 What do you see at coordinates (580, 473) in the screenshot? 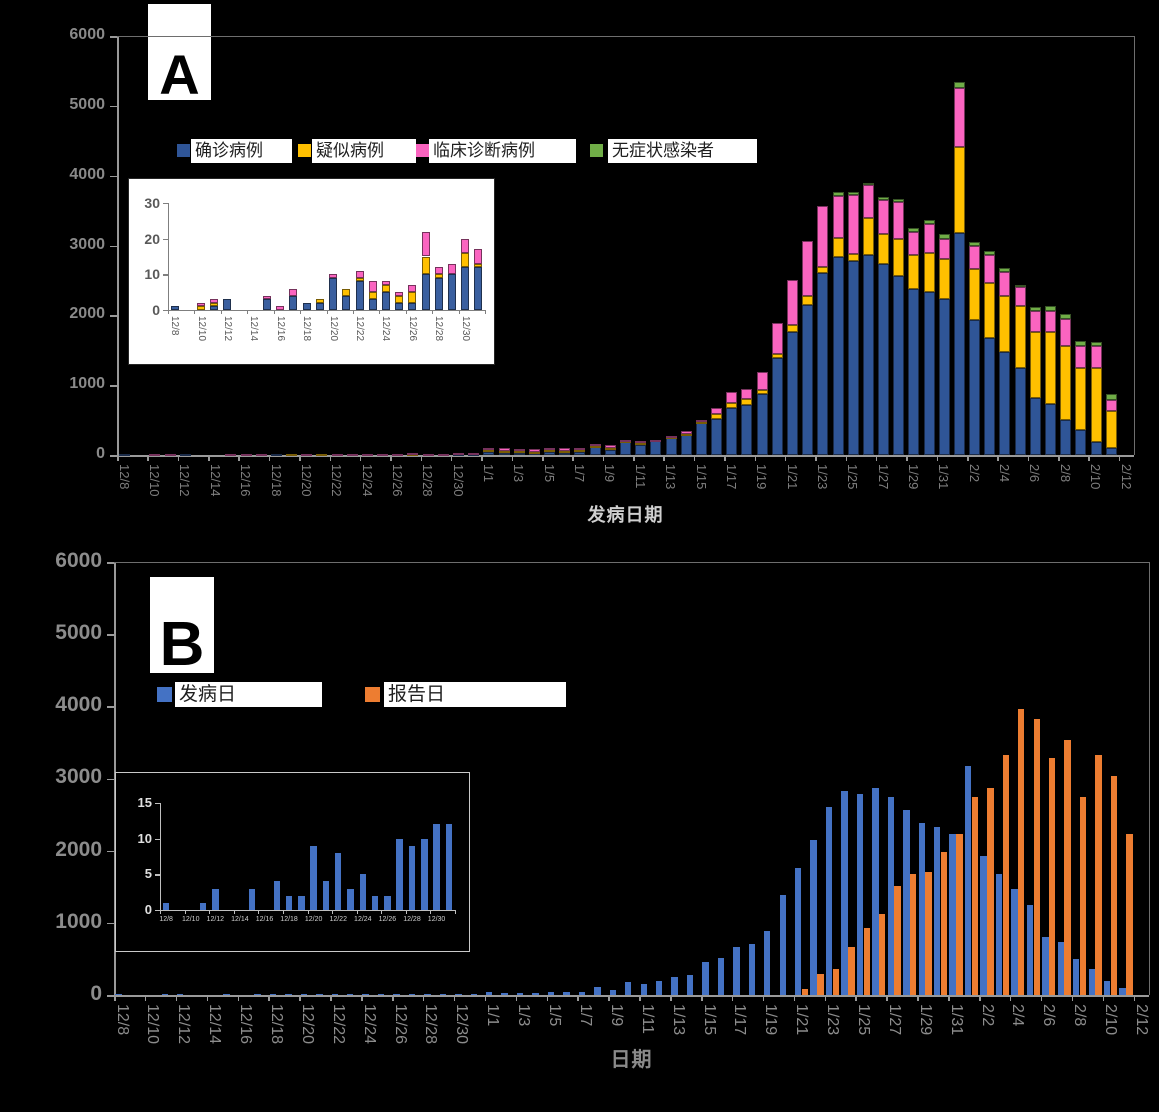
I see `A-x-tick-label: 1/7` at bounding box center [580, 473].